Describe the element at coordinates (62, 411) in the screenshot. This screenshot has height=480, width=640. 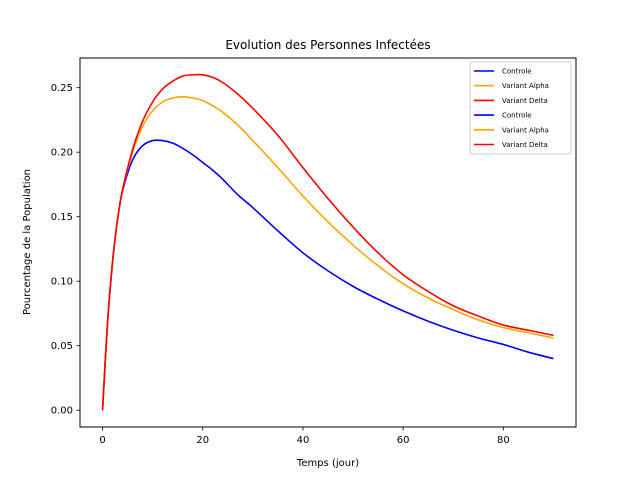
I see `y-tick-label: 0.00` at that location.